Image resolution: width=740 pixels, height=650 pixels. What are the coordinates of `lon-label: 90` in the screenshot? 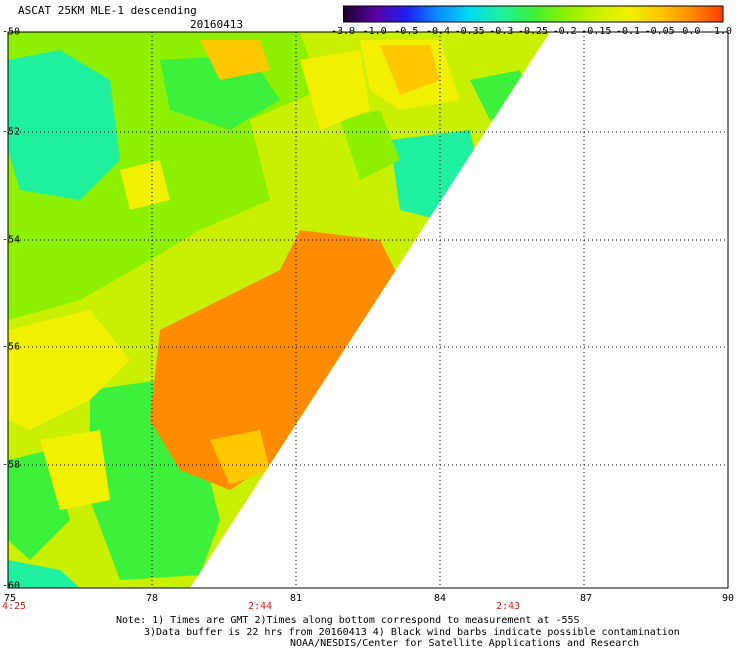 It's located at (728, 598).